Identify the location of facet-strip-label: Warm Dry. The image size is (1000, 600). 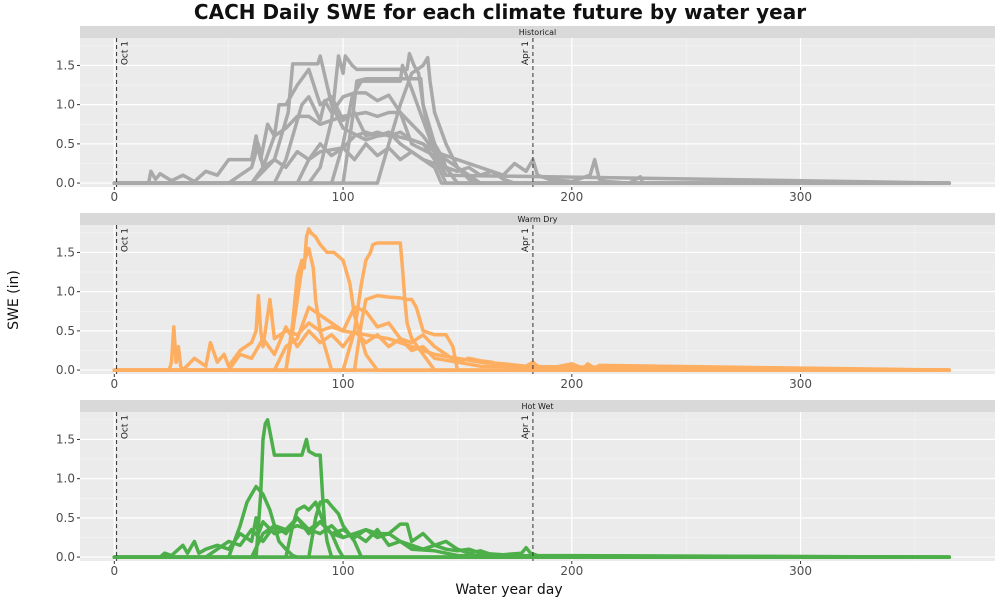
(538, 219).